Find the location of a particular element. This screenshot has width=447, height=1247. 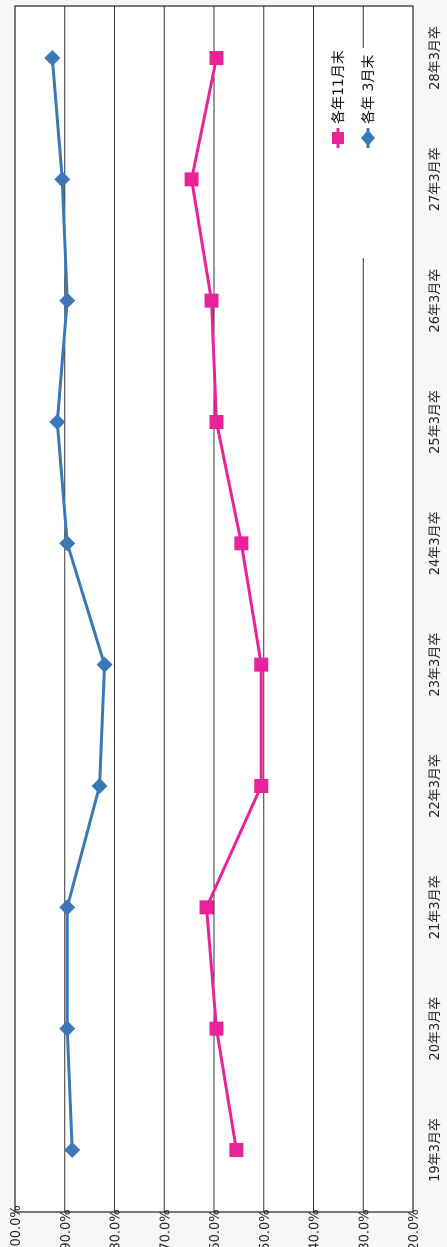

legend: 各年11月末 各年 3月末 is located at coordinates (354, 99).